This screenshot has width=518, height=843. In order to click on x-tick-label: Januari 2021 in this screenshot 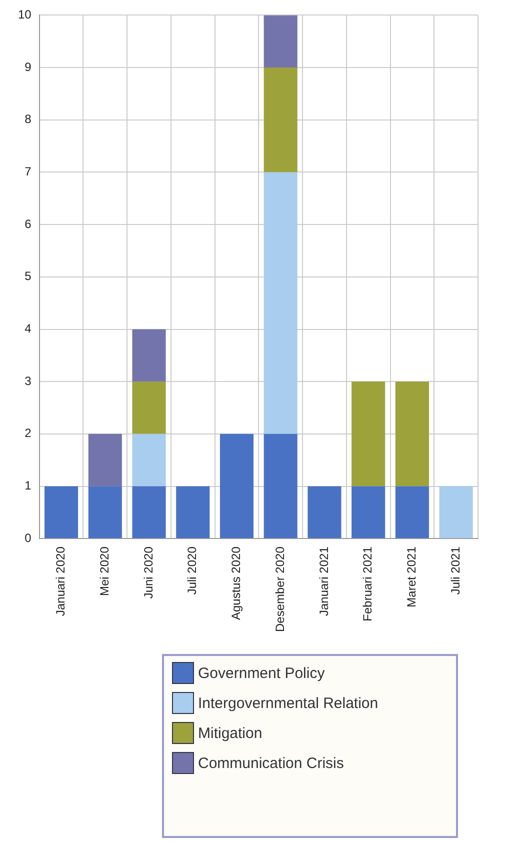, I will do `click(323, 581)`.